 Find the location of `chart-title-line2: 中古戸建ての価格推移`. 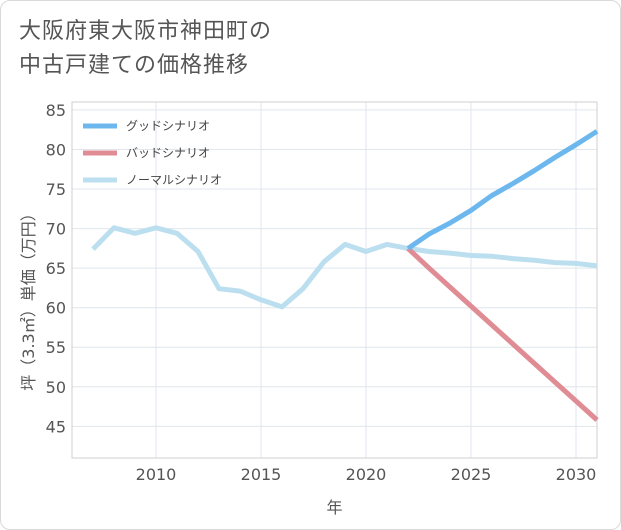

chart-title-line2: 中古戸建ての価格推移 is located at coordinates (134, 65).